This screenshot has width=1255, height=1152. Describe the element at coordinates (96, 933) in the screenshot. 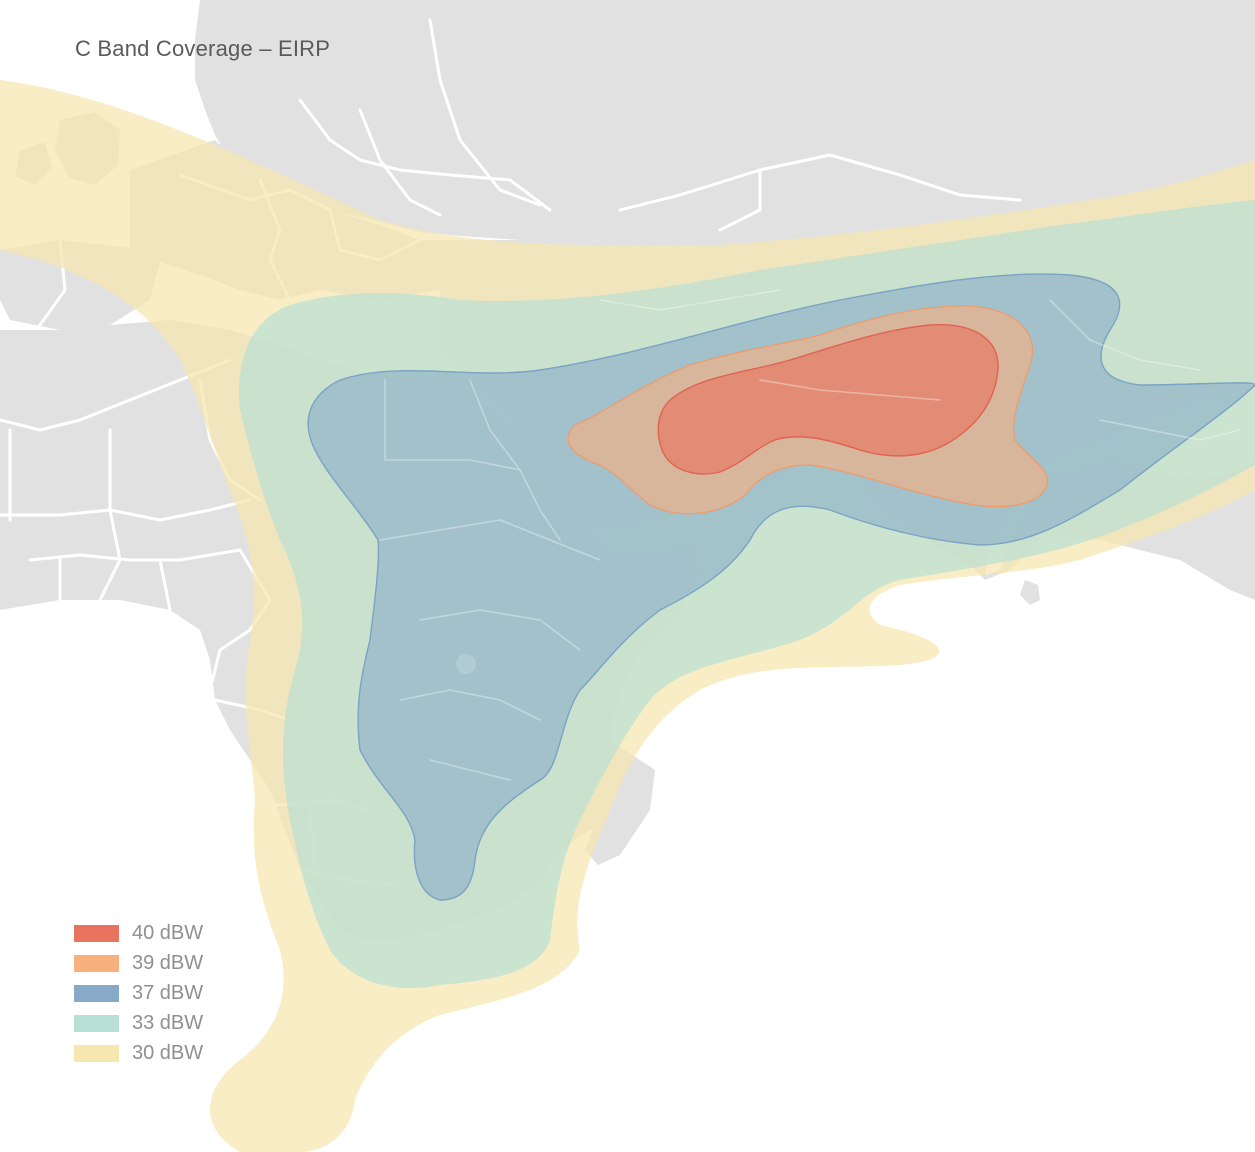

I see `legend-swatch-40-dbw` at that location.